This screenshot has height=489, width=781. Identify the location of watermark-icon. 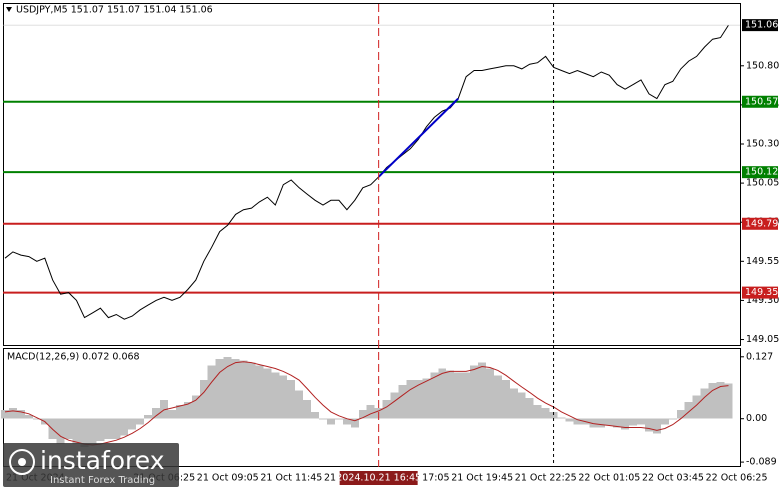
(22, 462).